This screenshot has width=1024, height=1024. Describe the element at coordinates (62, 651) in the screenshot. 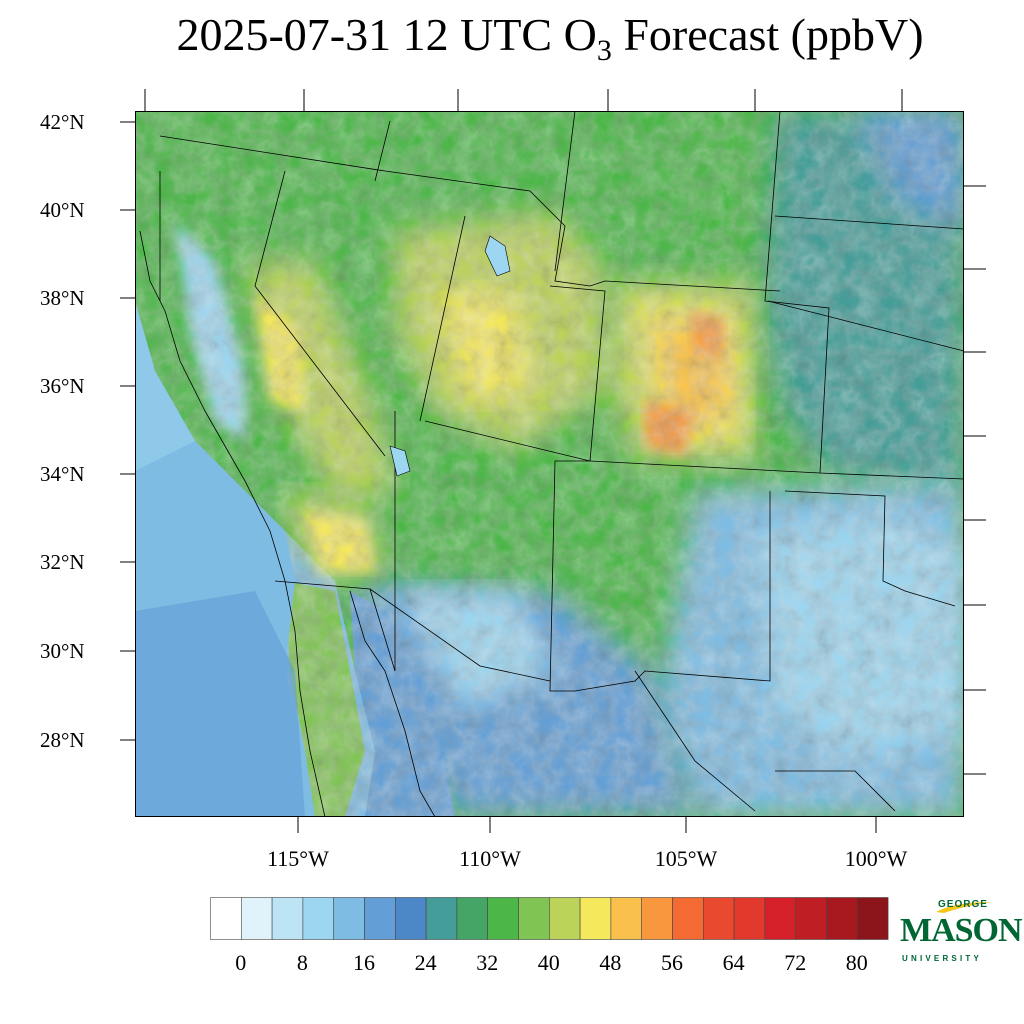

I see `lat-label: 30°N` at that location.